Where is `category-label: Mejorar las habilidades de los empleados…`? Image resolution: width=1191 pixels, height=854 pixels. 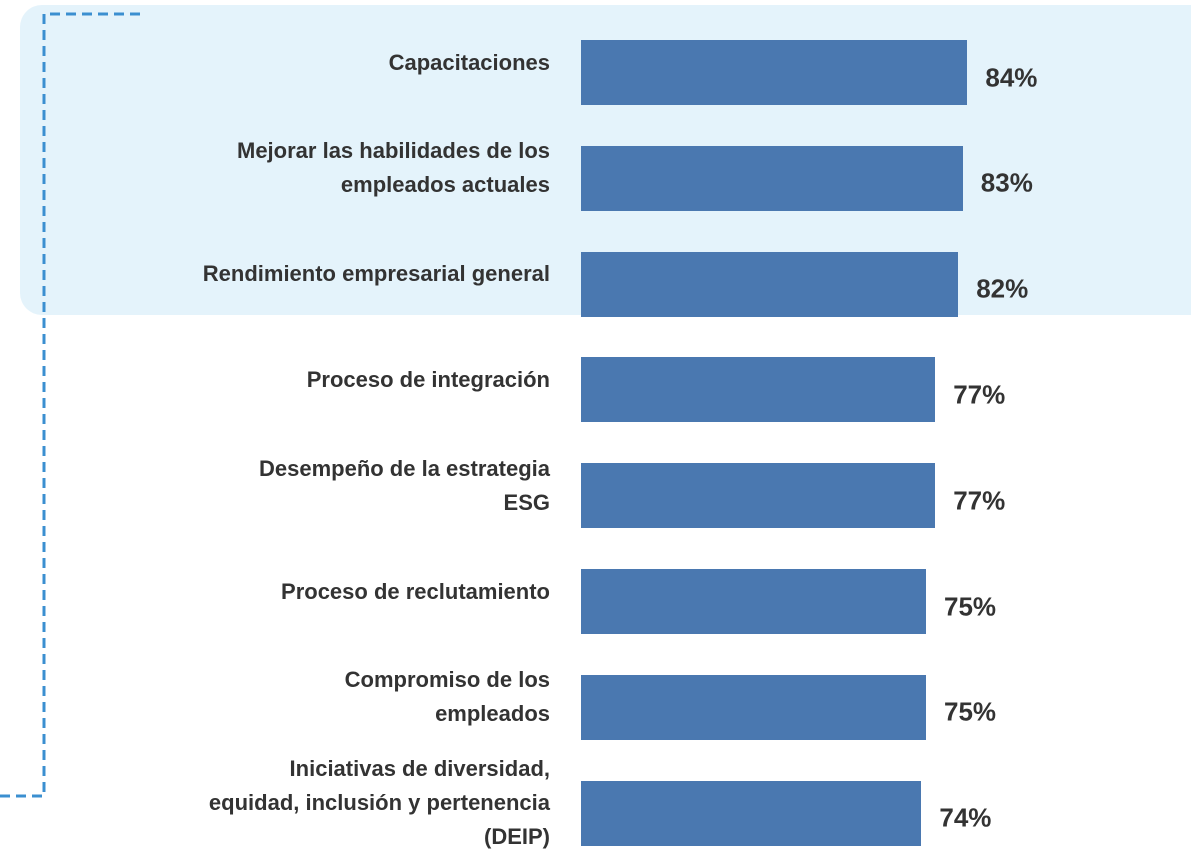 category-label: Mejorar las habilidades de los empleados… is located at coordinates (393, 168).